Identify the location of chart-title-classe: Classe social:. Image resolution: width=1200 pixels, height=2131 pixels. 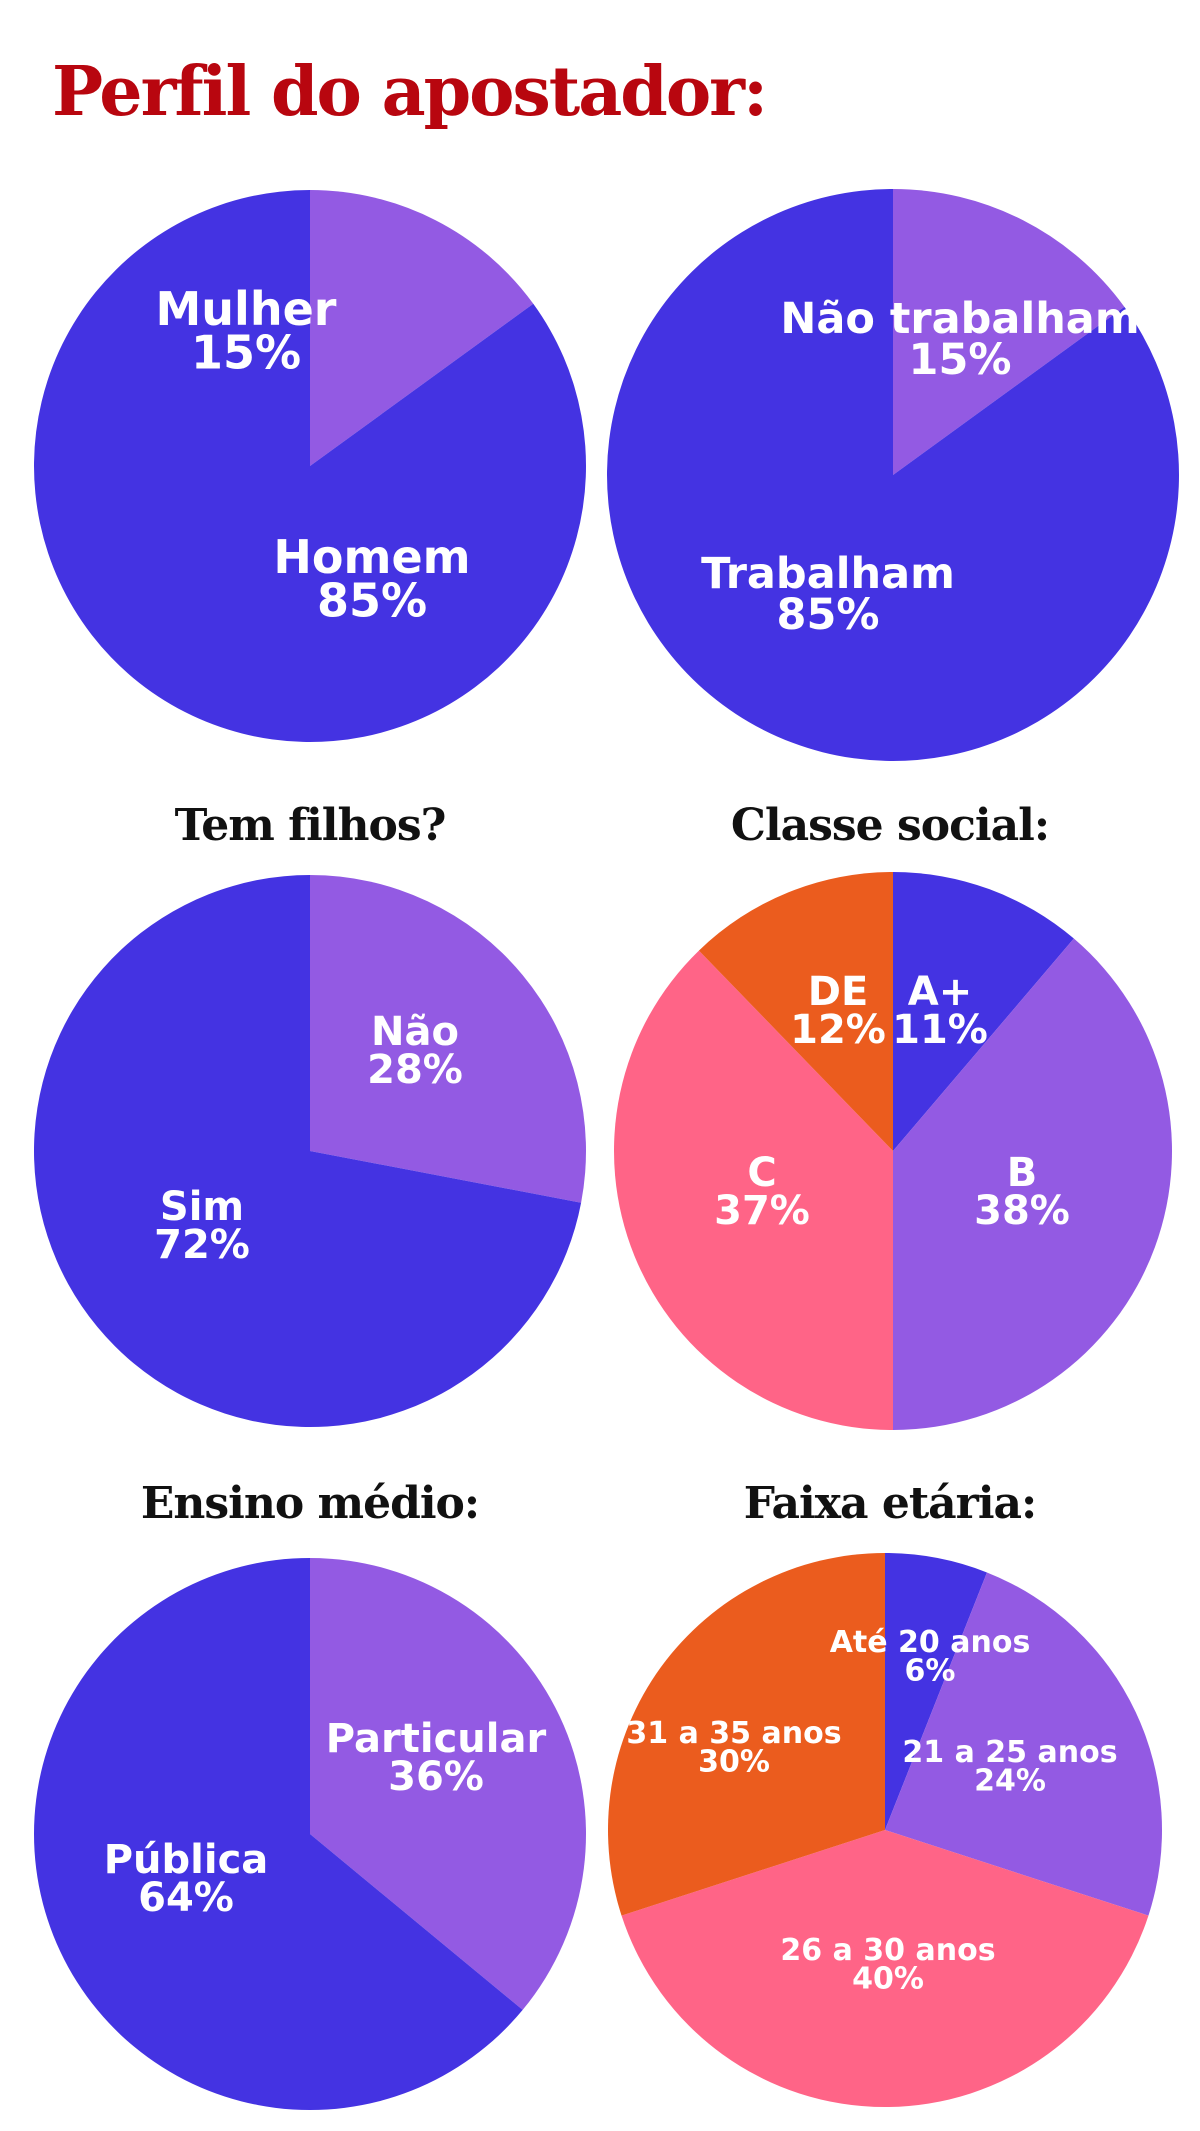
(890, 825).